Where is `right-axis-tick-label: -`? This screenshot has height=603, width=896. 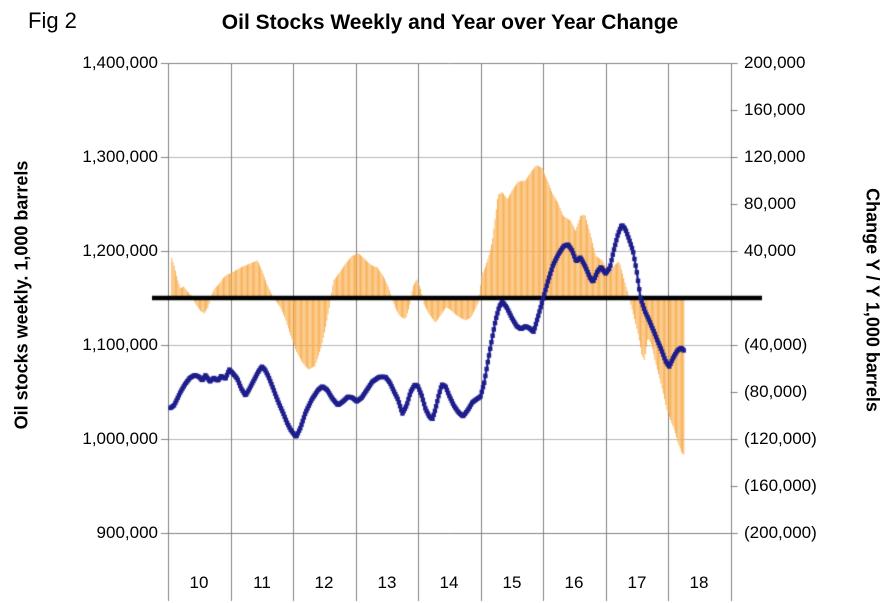
right-axis-tick-label: - is located at coordinates (753, 297).